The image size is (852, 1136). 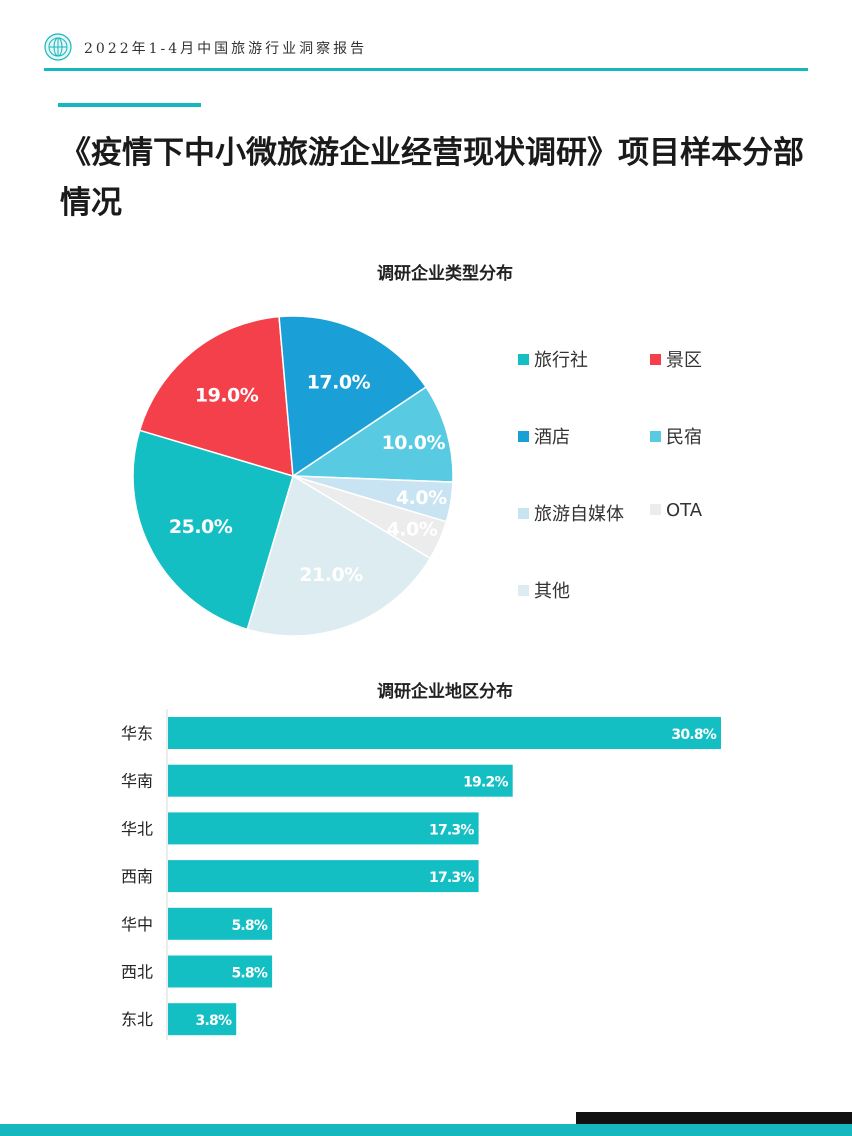 I want to click on title-accent-bar, so click(x=129, y=105).